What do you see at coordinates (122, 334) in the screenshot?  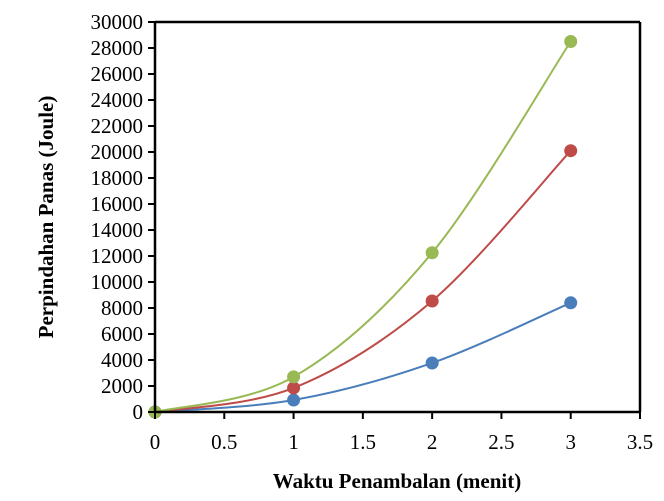 I see `y-tick-label: 6000` at bounding box center [122, 334].